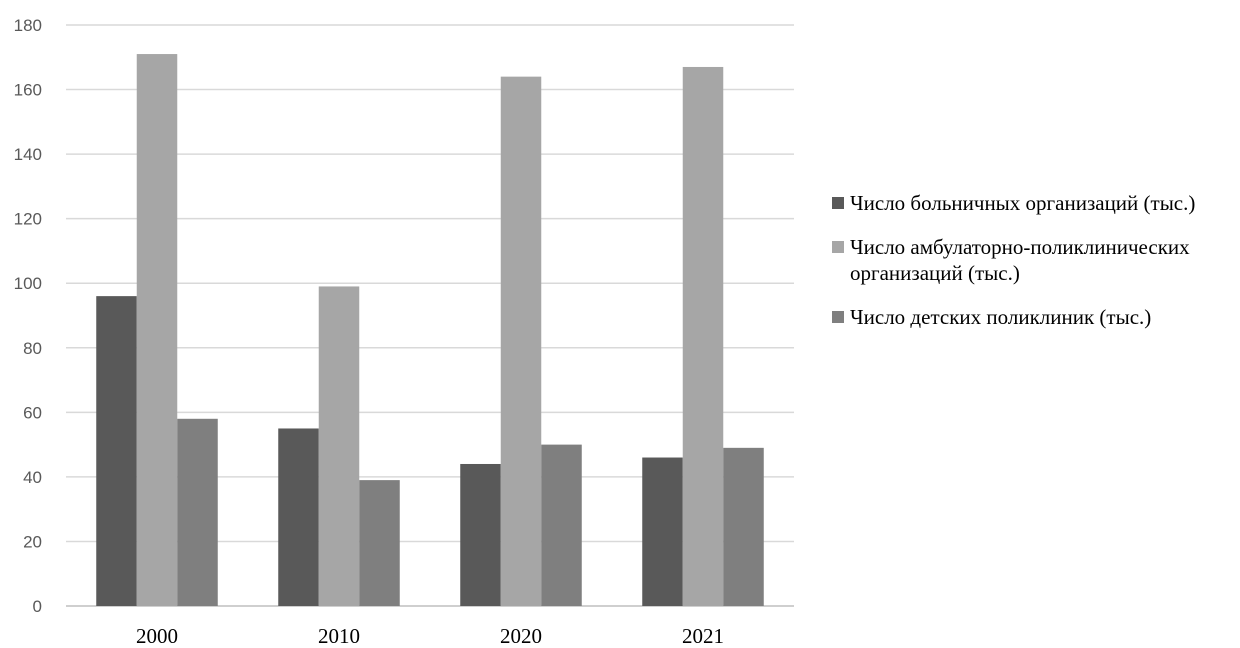  Describe the element at coordinates (32, 477) in the screenshot. I see `y-tick-label: 40` at that location.